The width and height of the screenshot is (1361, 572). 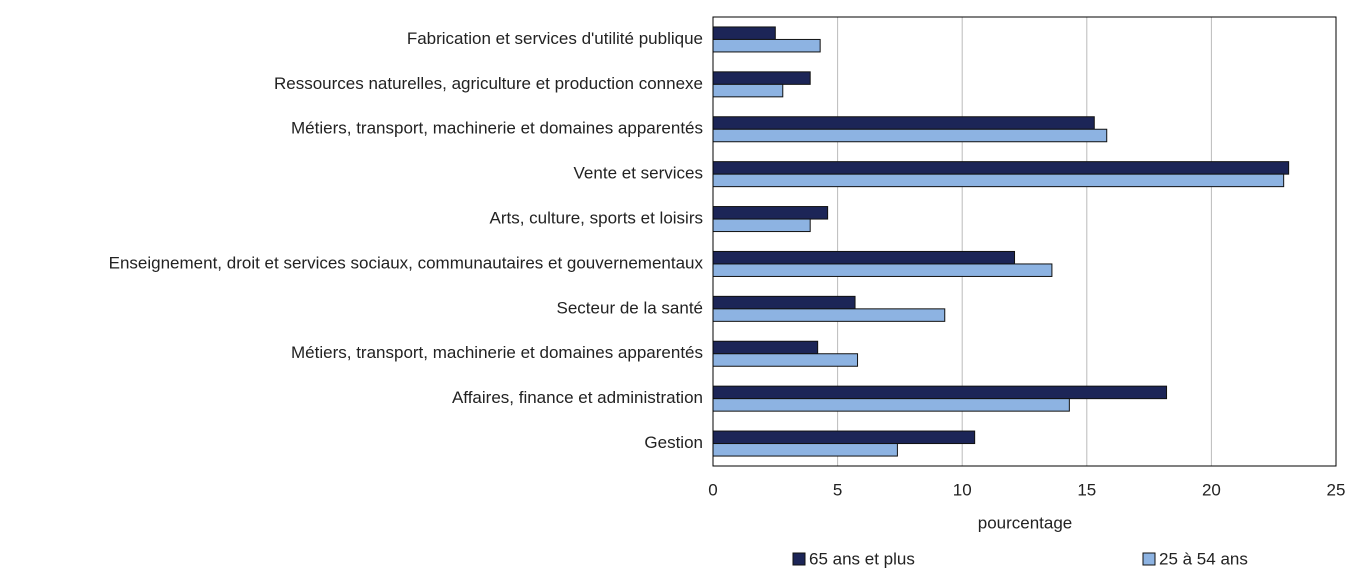 What do you see at coordinates (630, 307) in the screenshot?
I see `y-tick-label: Secteur de la santé` at bounding box center [630, 307].